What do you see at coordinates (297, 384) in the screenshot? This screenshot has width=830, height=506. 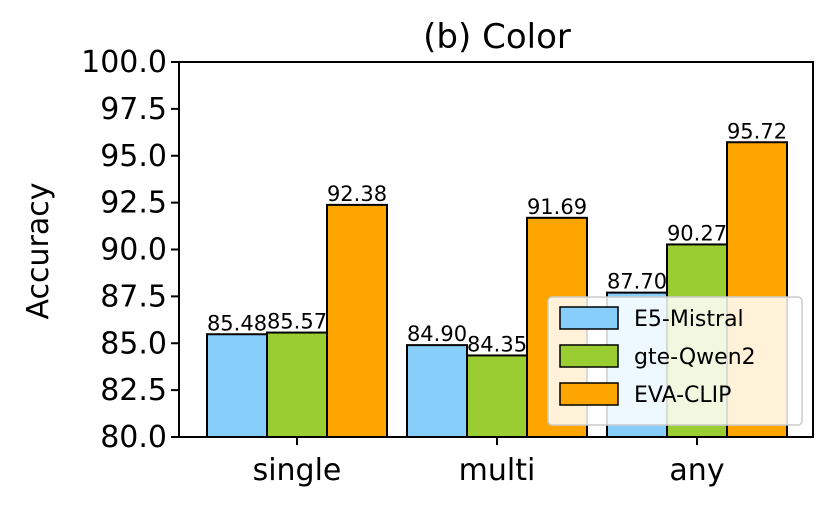 I see `bar-single-gte-qwen2` at bounding box center [297, 384].